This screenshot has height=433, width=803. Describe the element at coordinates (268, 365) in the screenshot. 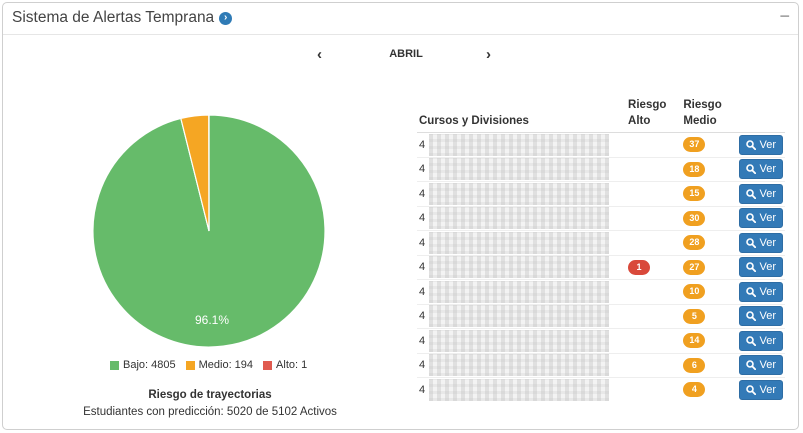

I see `legend-swatch-alto` at that location.